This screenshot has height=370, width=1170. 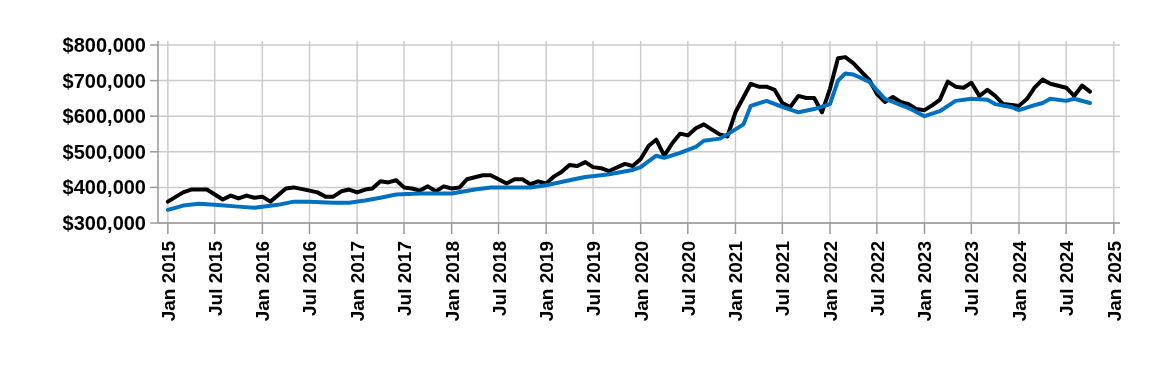 I want to click on x-tick-label: Jul 2021, so click(x=783, y=278).